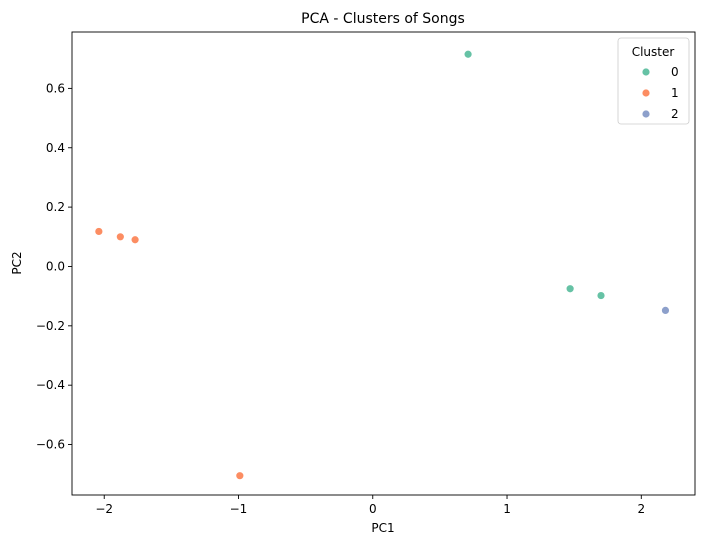 The width and height of the screenshot is (702, 547). I want to click on chart-title: PCA - Clusters of Songs, so click(383, 19).